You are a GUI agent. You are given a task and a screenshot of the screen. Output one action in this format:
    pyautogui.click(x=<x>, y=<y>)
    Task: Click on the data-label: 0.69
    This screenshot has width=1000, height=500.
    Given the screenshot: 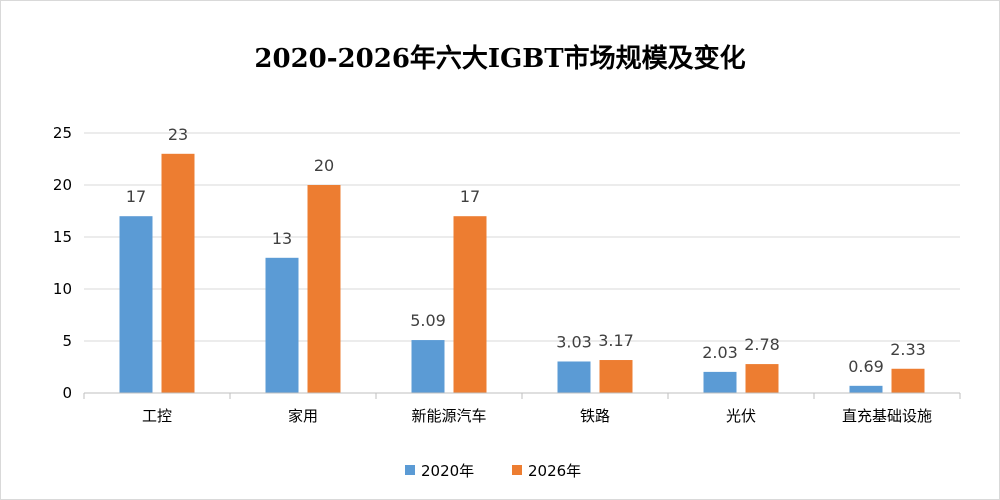 What is the action you would take?
    pyautogui.click(x=866, y=366)
    